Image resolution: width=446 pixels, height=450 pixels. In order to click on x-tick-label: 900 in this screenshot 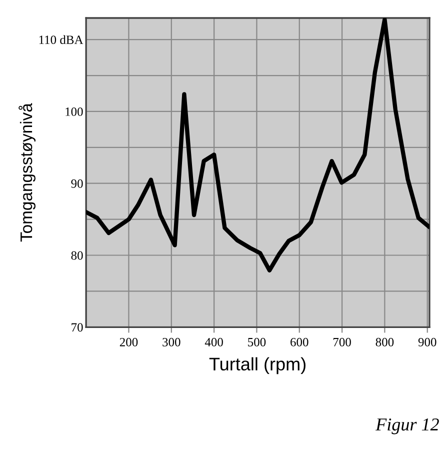, I will do `click(427, 342)`.